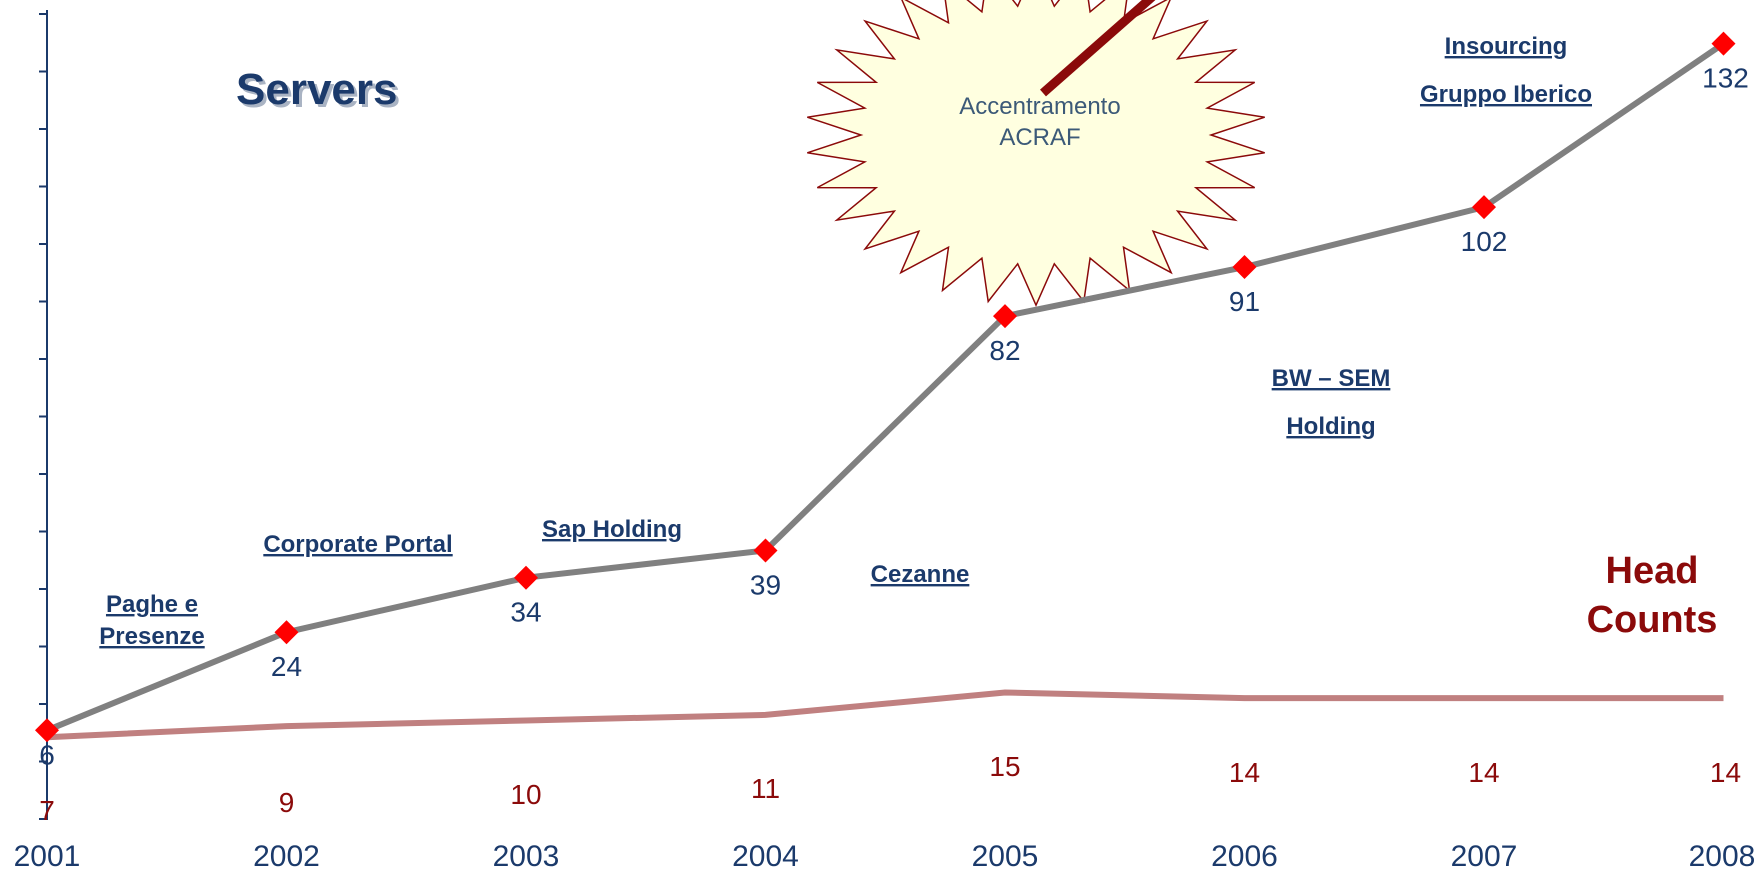 The width and height of the screenshot is (1761, 873). What do you see at coordinates (1244, 856) in the screenshot?
I see `x-tick-label: 2006` at bounding box center [1244, 856].